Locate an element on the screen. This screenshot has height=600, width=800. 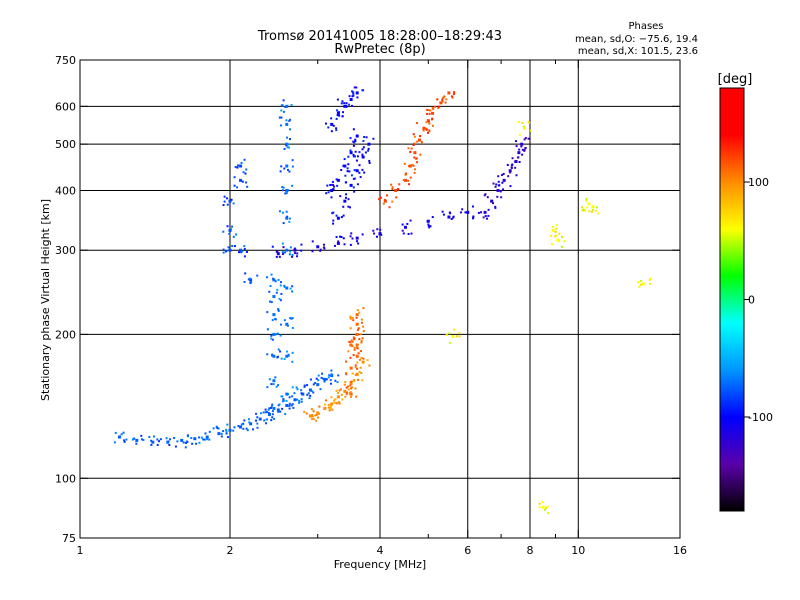
x-tick-label: 4 is located at coordinates (380, 550).